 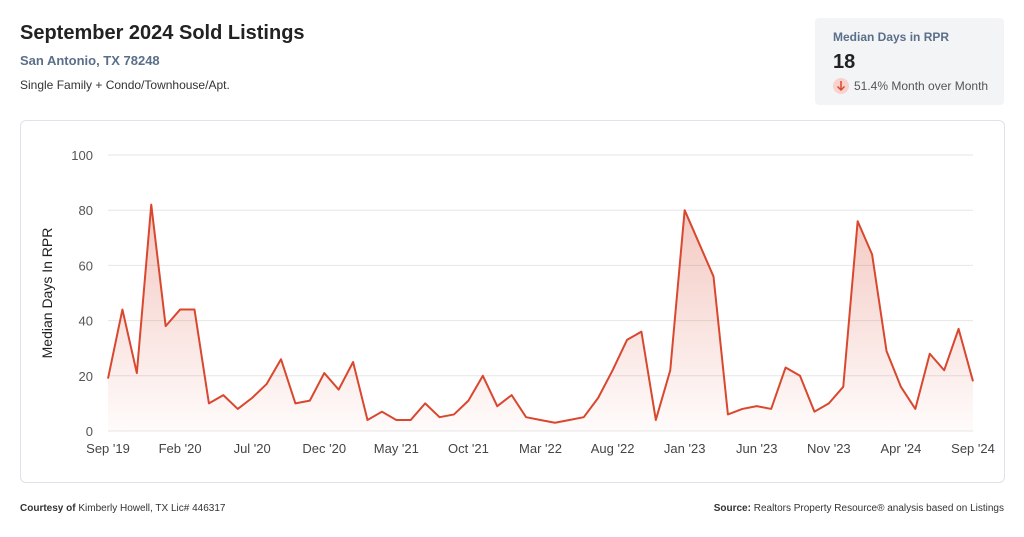 What do you see at coordinates (125, 85) in the screenshot?
I see `property-types: Single Family + Condo/Townhouse/Apt.` at bounding box center [125, 85].